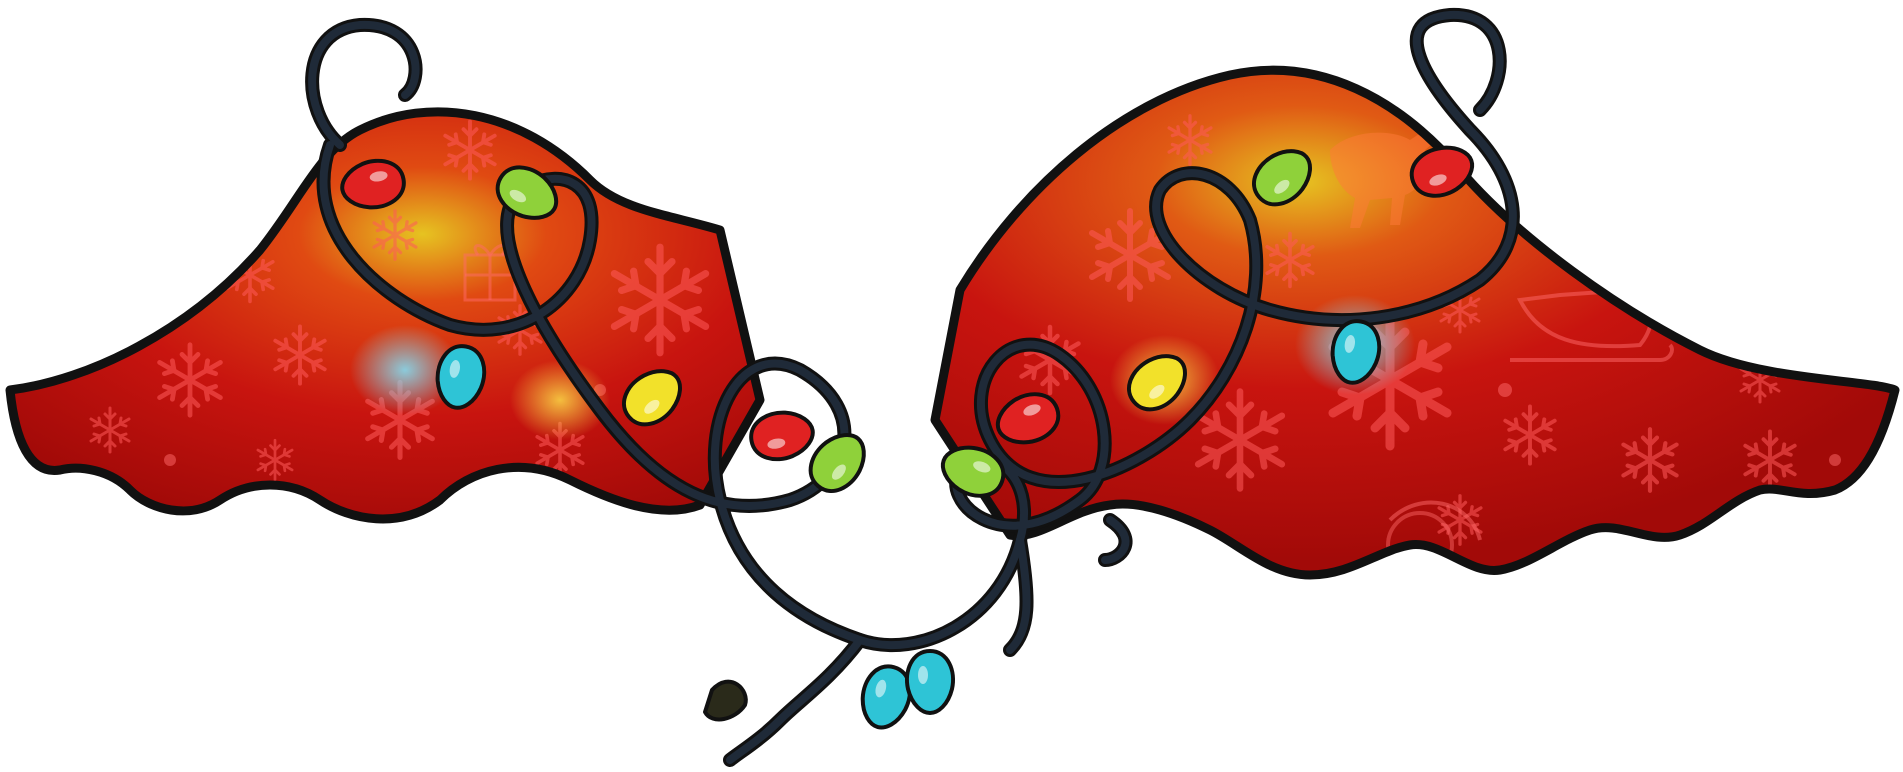  What do you see at coordinates (930, 682) in the screenshot?
I see `bulb-cyan-icon` at bounding box center [930, 682].